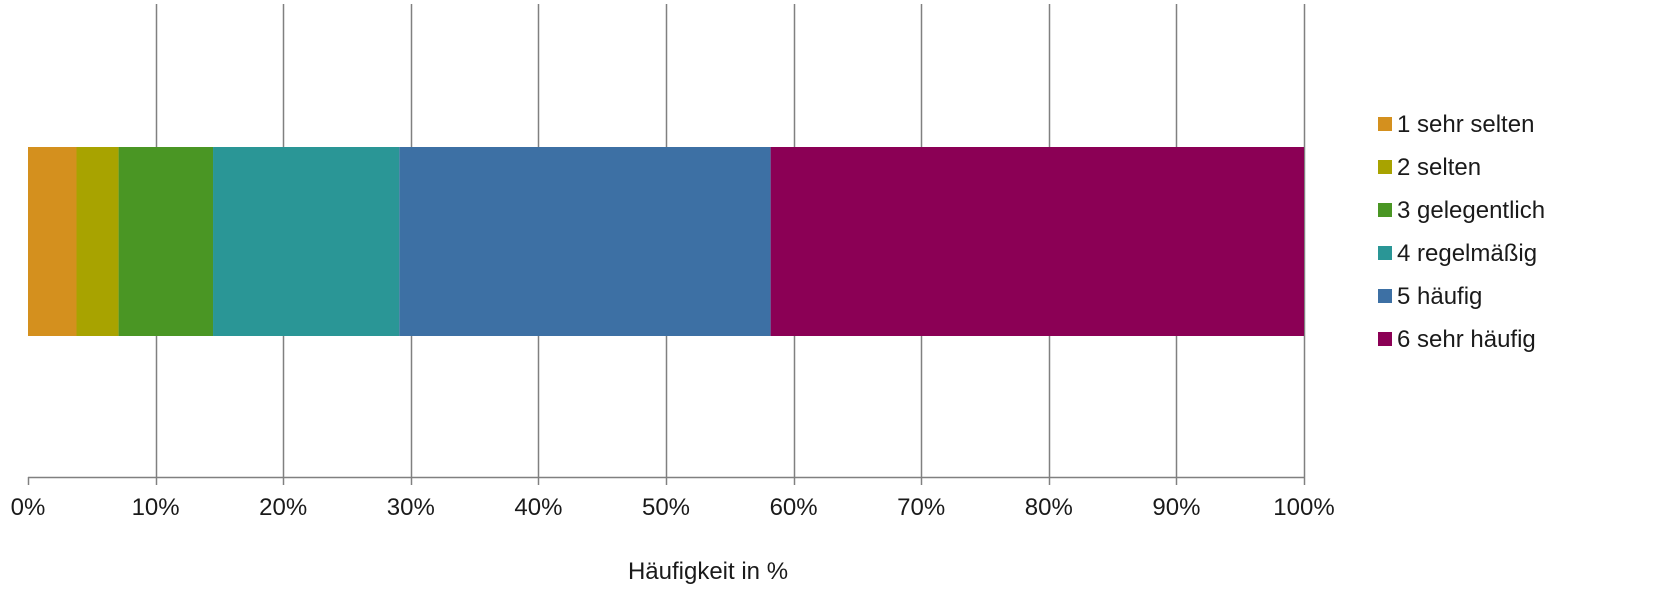 Image resolution: width=1658 pixels, height=589 pixels. Describe the element at coordinates (1439, 296) in the screenshot. I see `legend-label: 5 häufig` at that location.